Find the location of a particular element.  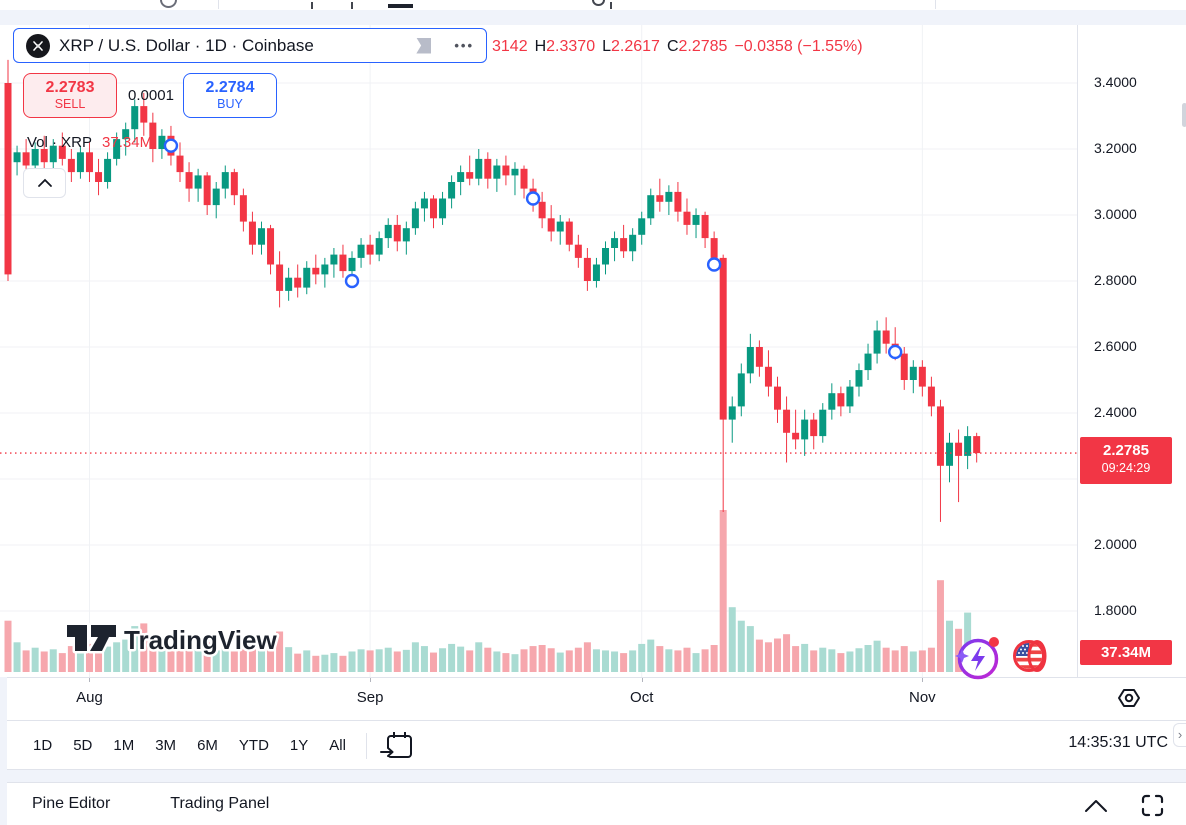

range-button-5d: 5D is located at coordinates (82, 745).